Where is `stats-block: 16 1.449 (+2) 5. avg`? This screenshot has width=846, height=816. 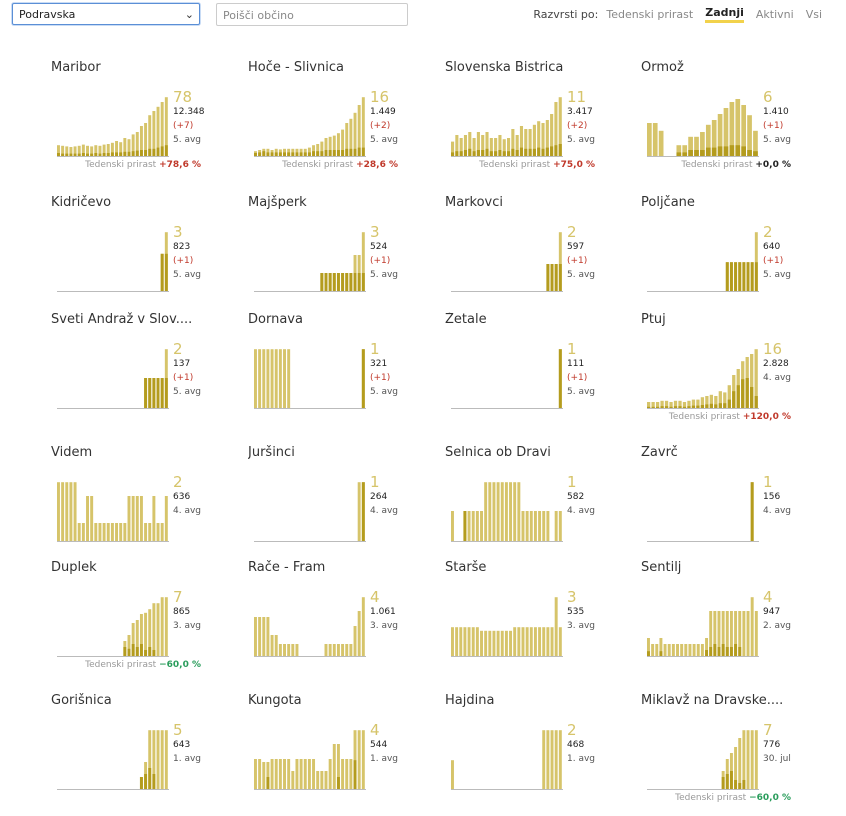
stats-block: 16 1.449 (+2) 5. avg is located at coordinates (384, 118).